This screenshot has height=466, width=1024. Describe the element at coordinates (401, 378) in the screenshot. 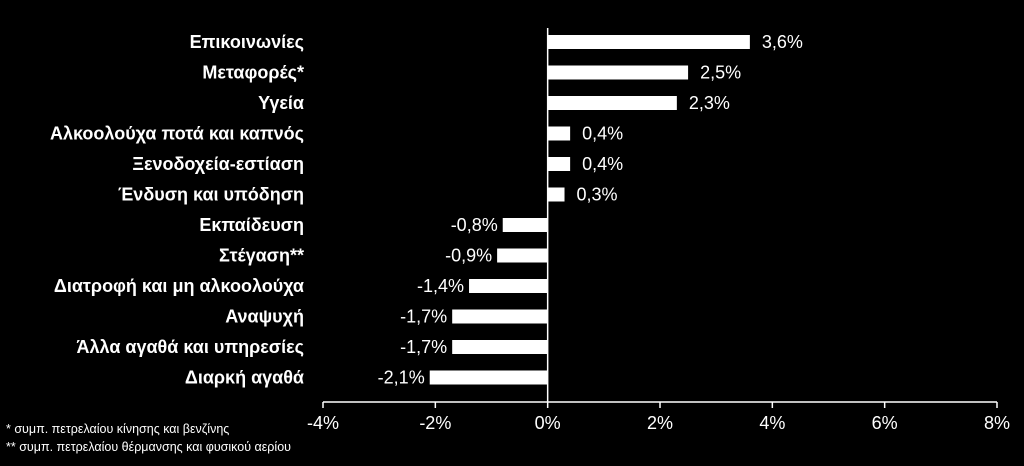

I see `value-label: -2,1%` at that location.